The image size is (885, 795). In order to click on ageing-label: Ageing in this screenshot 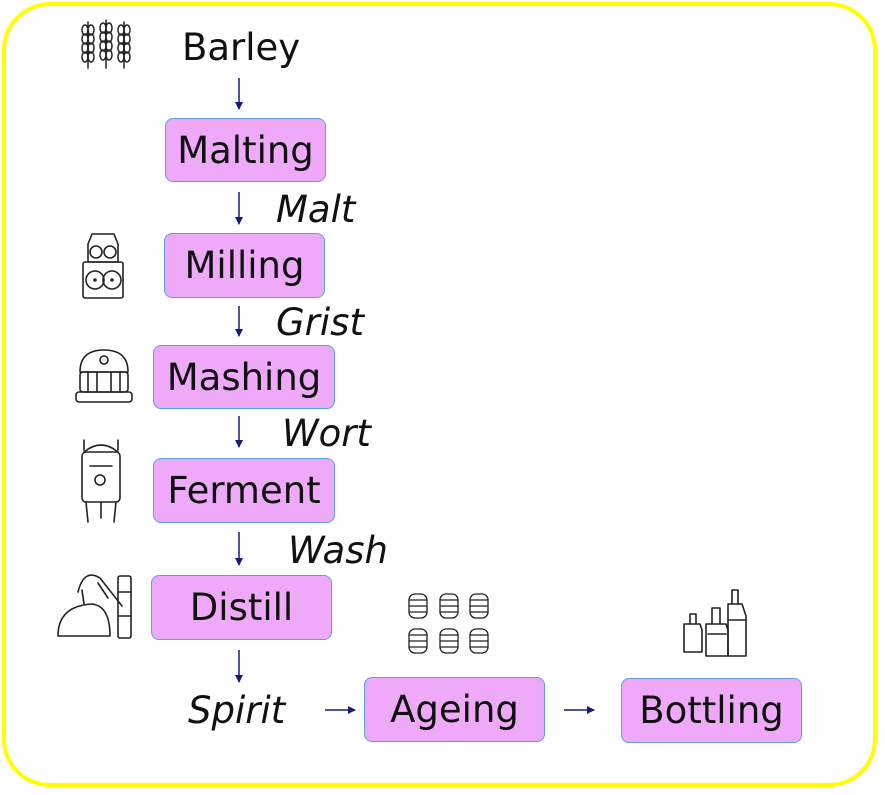, I will do `click(454, 709)`.